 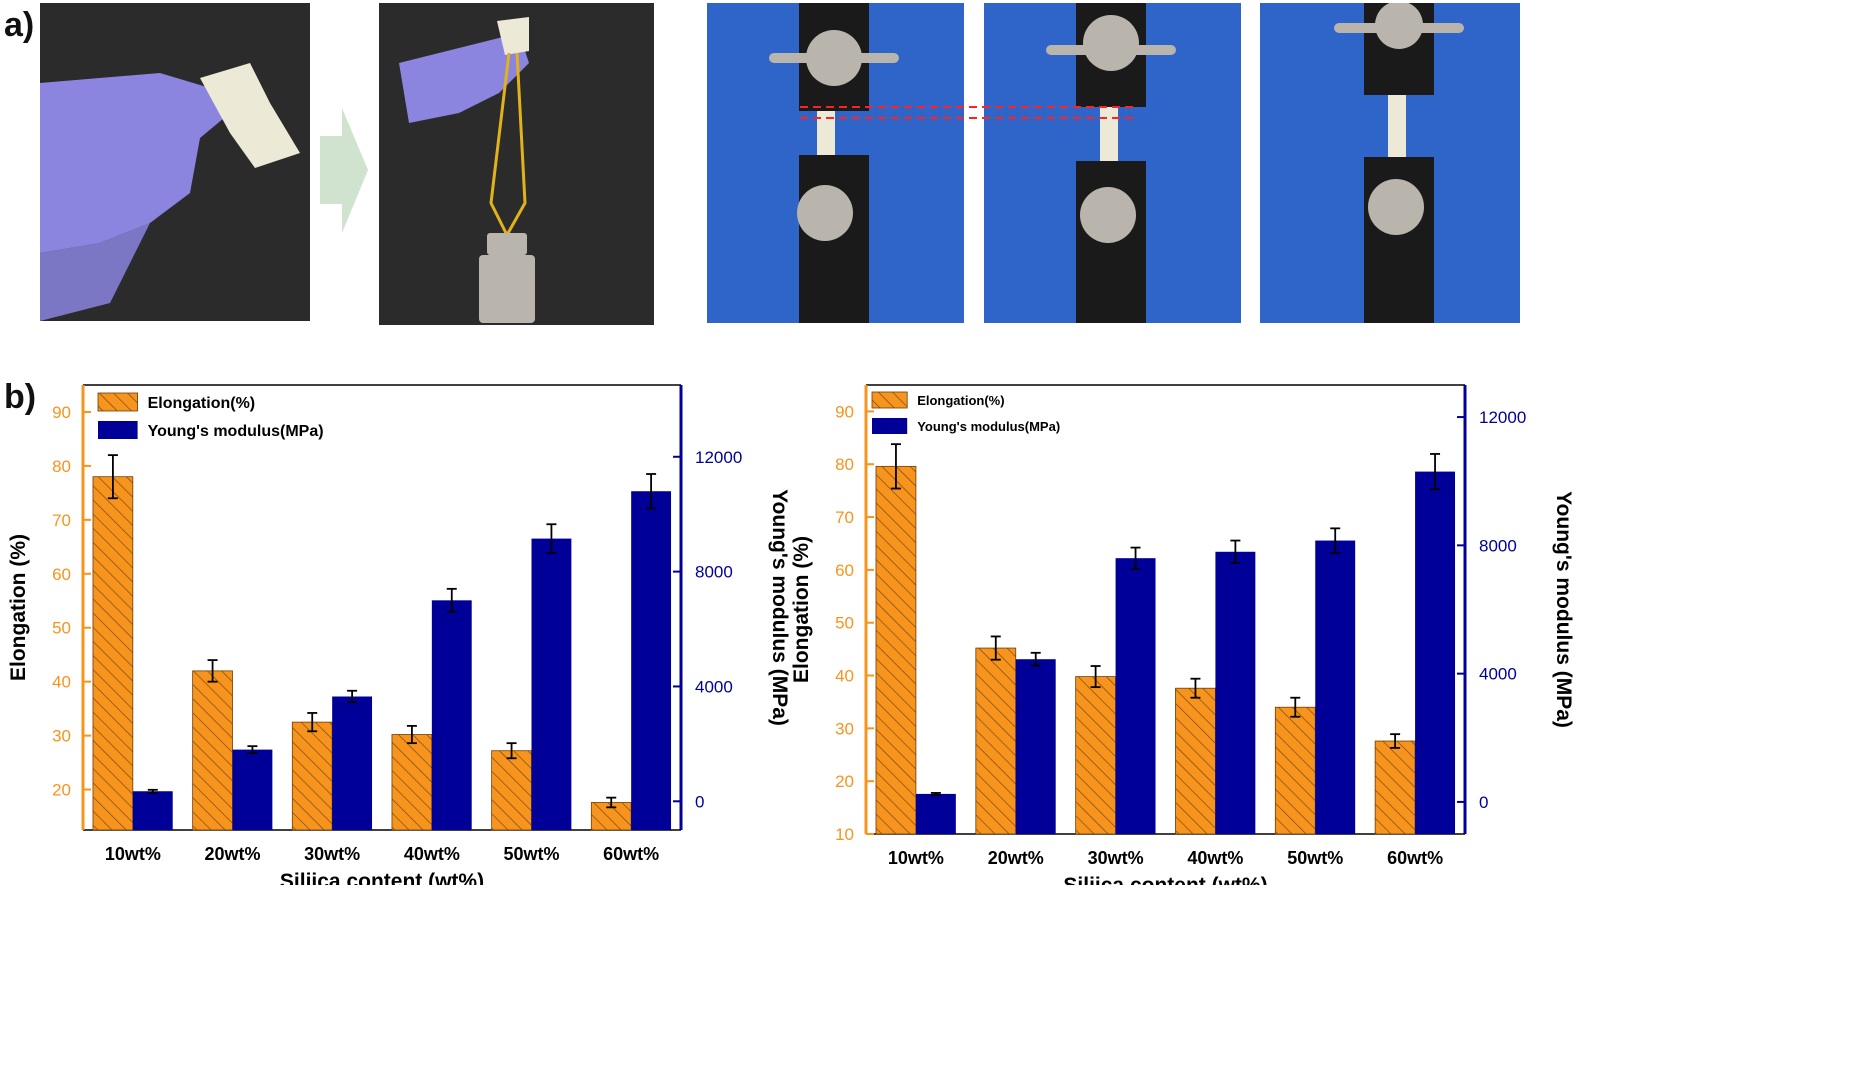 I want to click on tensile-test-elongated-image, so click(x=1390, y=163).